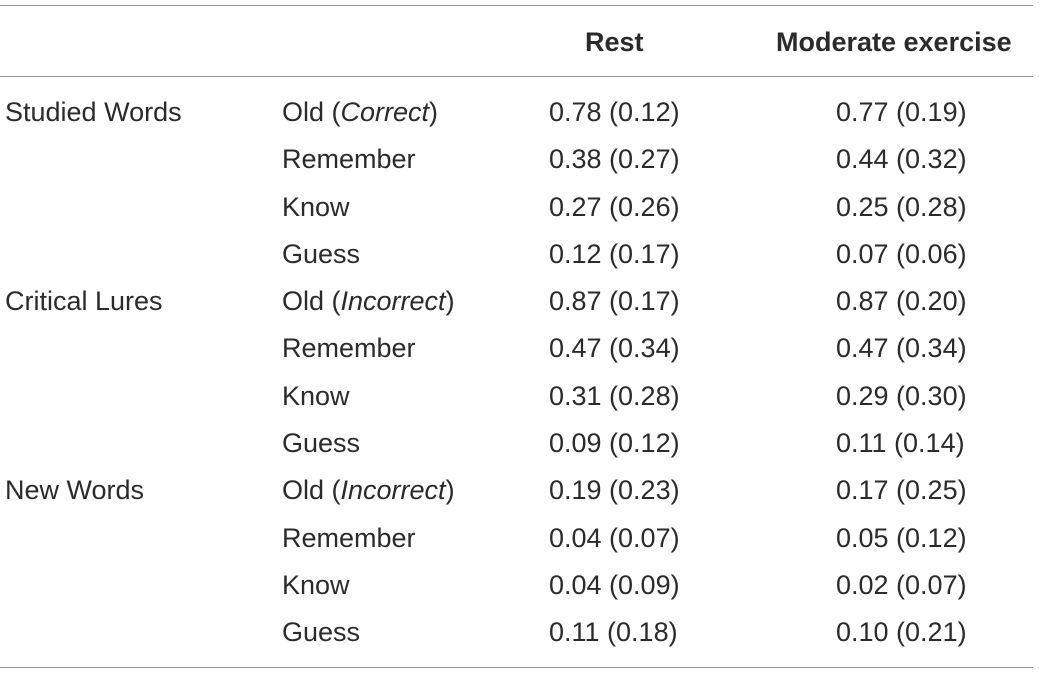  I want to click on table-row: Know 0.27 (0.26) 0.25 (0.28), so click(516, 207).